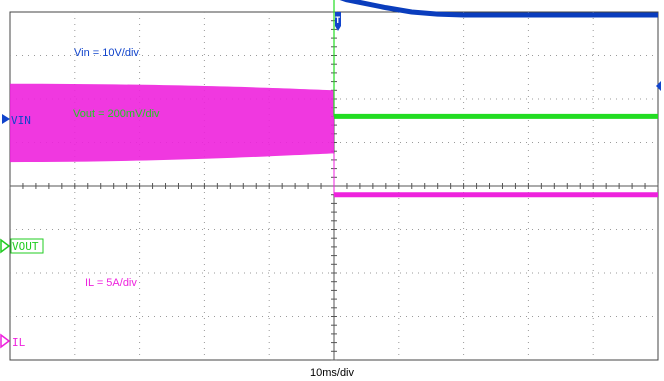  Describe the element at coordinates (111, 283) in the screenshot. I see `il-scale-label: IL = 5A/div` at that location.